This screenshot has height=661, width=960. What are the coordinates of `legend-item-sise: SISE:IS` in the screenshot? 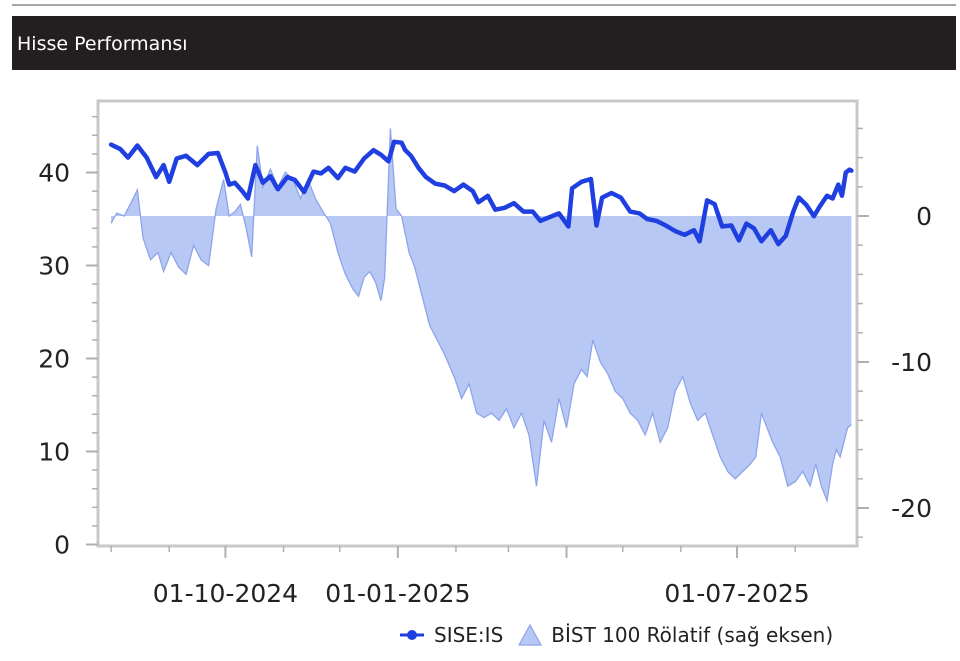 It's located at (450, 635).